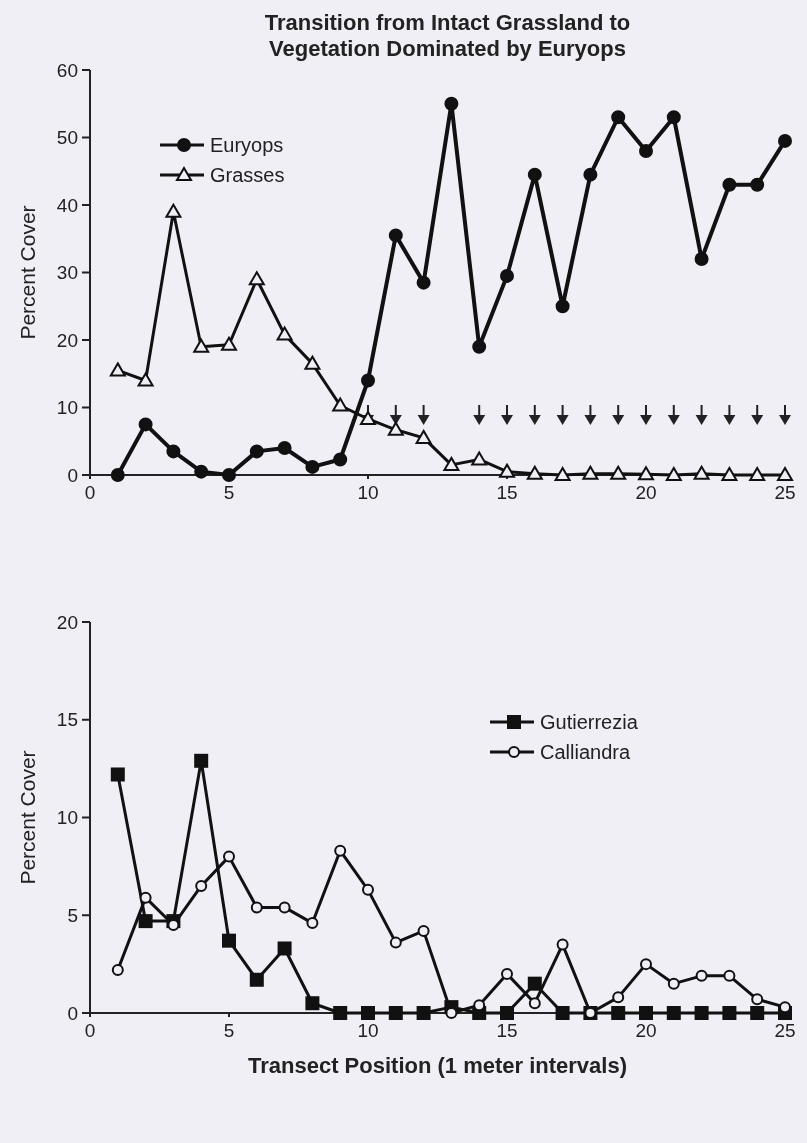 The width and height of the screenshot is (807, 1143). What do you see at coordinates (247, 175) in the screenshot?
I see `legend-label: Grasses` at bounding box center [247, 175].